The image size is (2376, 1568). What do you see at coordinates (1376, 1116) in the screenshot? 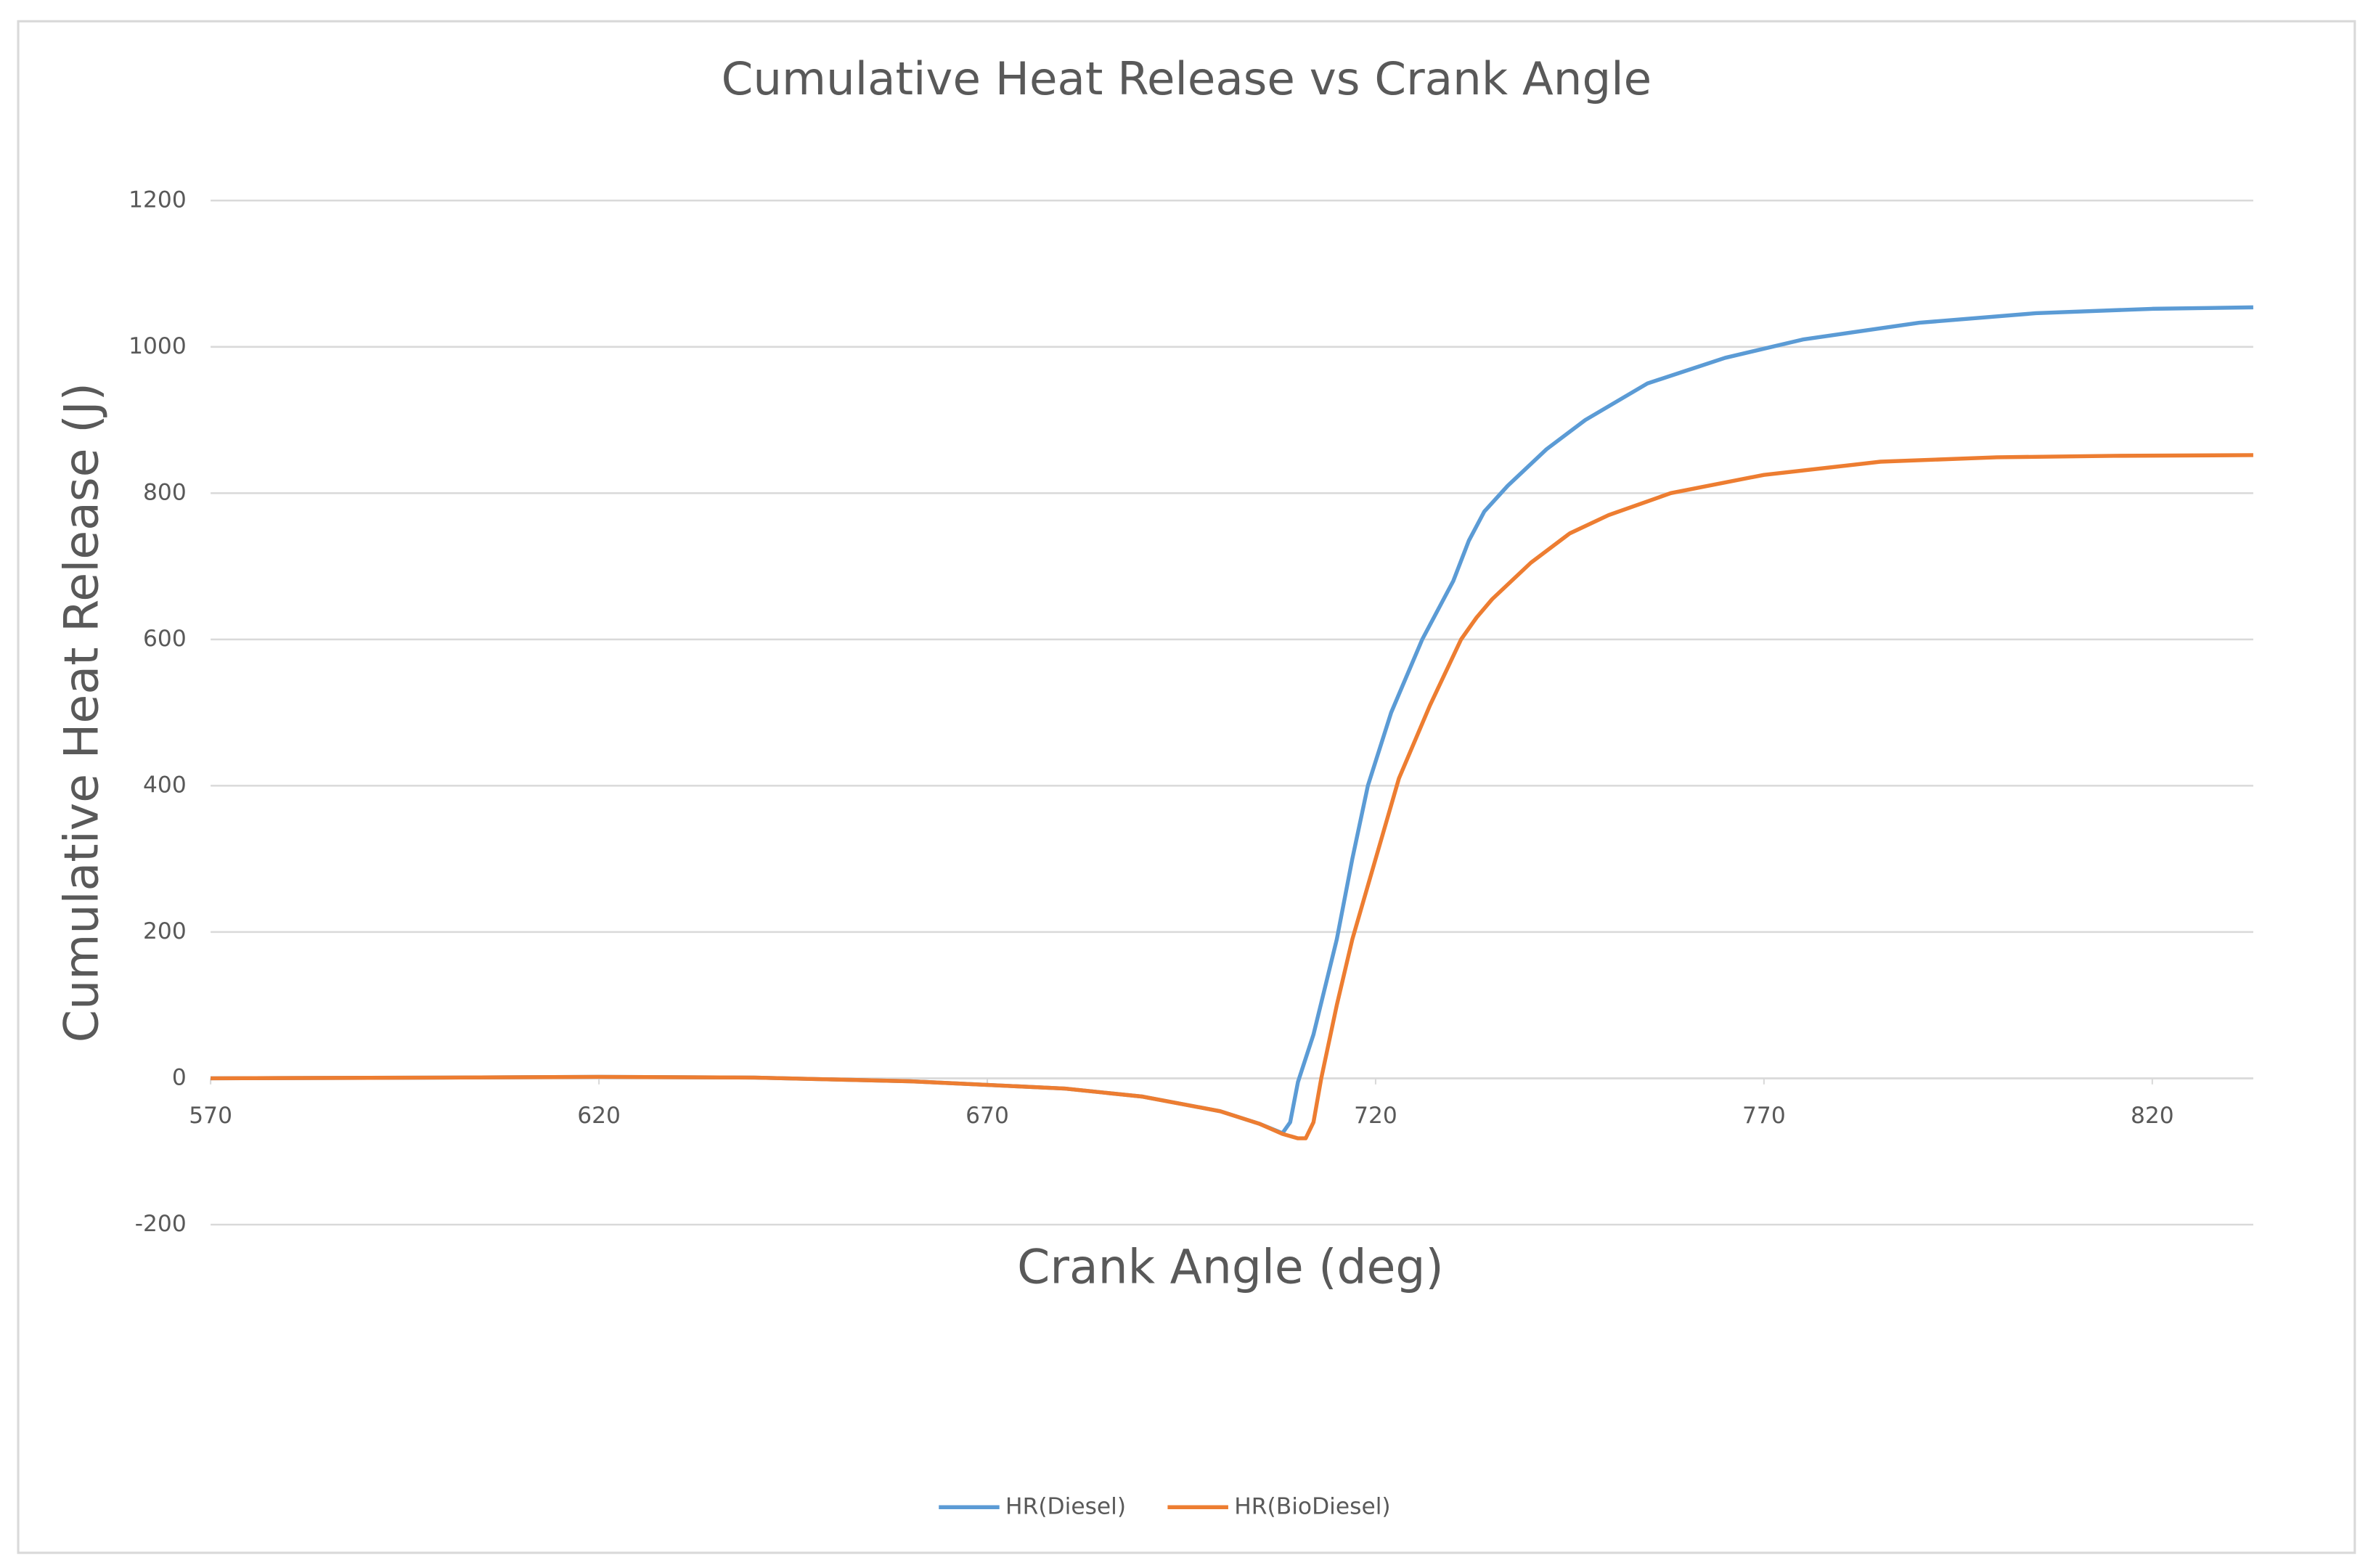
I see `x-tick-label: 720` at bounding box center [1376, 1116].